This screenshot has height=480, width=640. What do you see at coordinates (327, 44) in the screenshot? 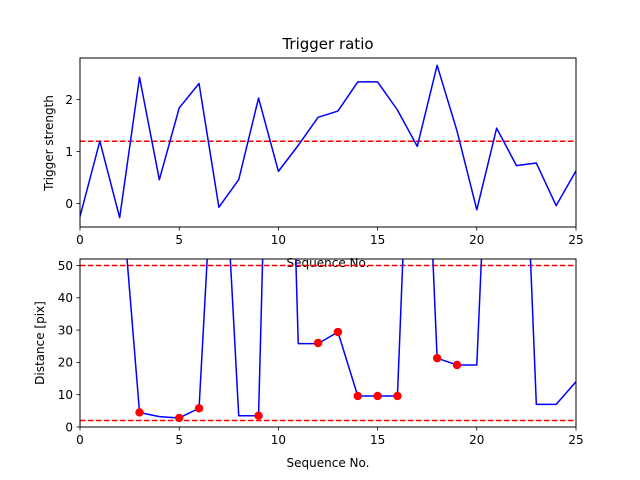
I see `chart-title: Trigger ratio` at bounding box center [327, 44].